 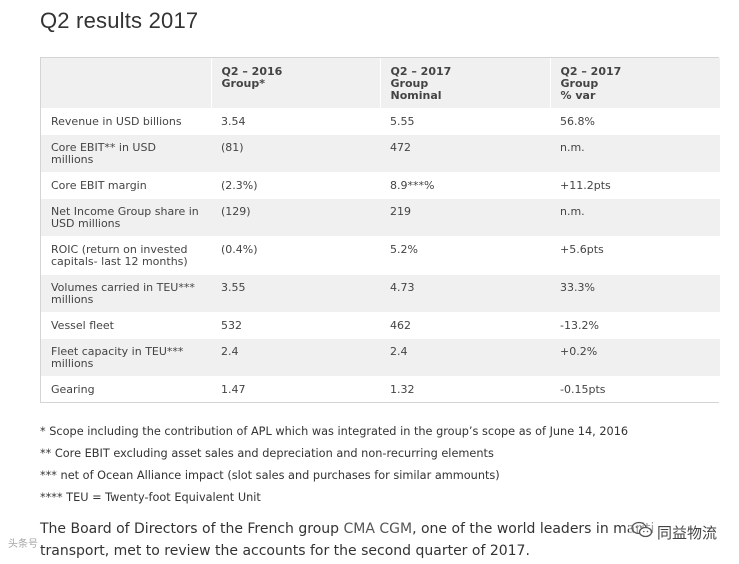 I want to click on watermark-text: 同益物流, so click(x=686, y=532).